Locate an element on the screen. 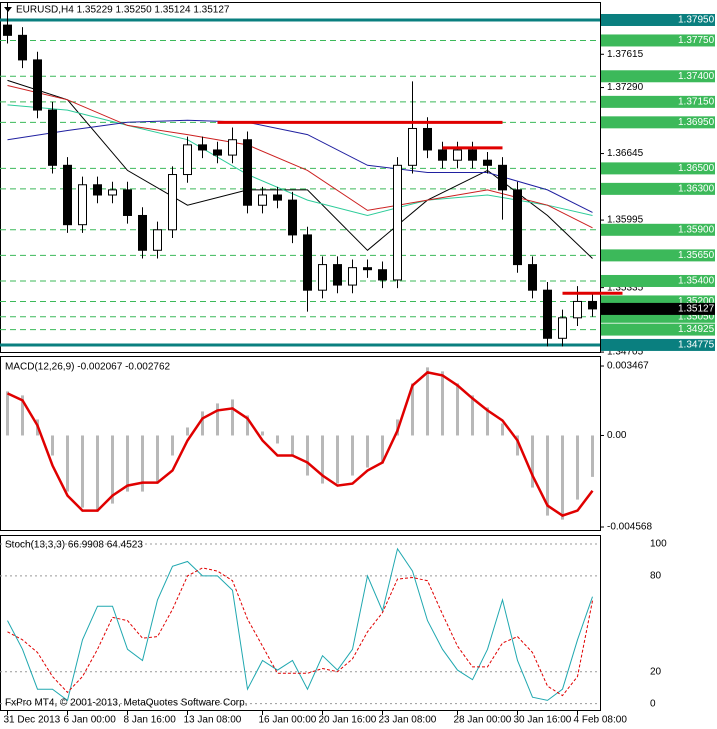 This screenshot has height=729, width=717. y-tick-label: -0.004568 is located at coordinates (629, 527).